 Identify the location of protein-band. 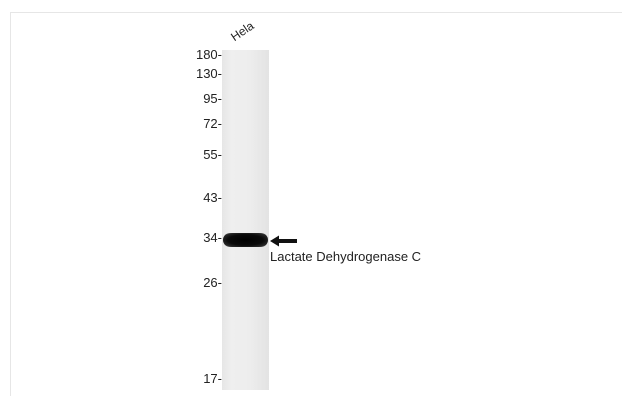
(245, 240).